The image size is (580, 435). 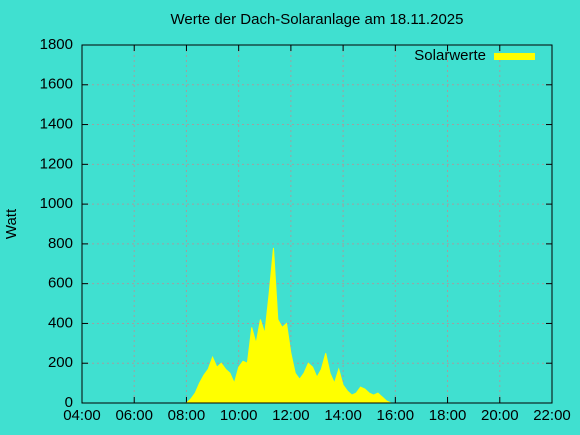 What do you see at coordinates (82, 415) in the screenshot?
I see `x-tick-label: 04:00` at bounding box center [82, 415].